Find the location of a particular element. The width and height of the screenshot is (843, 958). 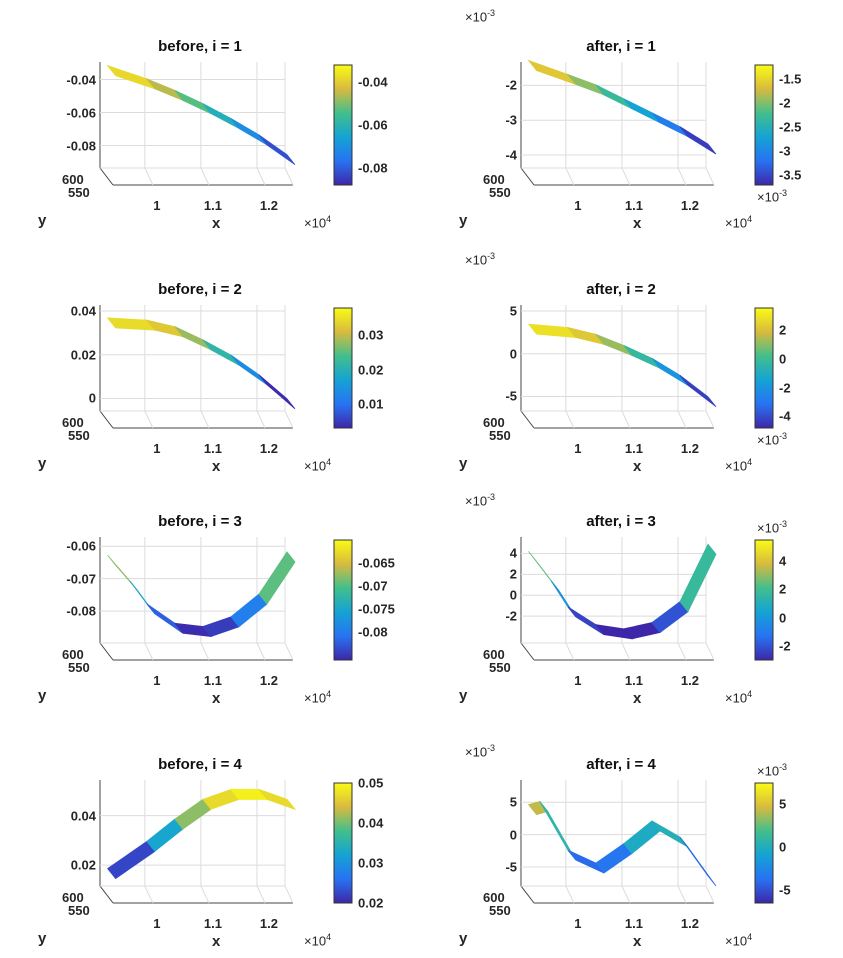

z-tick-label: -0.08 is located at coordinates (81, 611).